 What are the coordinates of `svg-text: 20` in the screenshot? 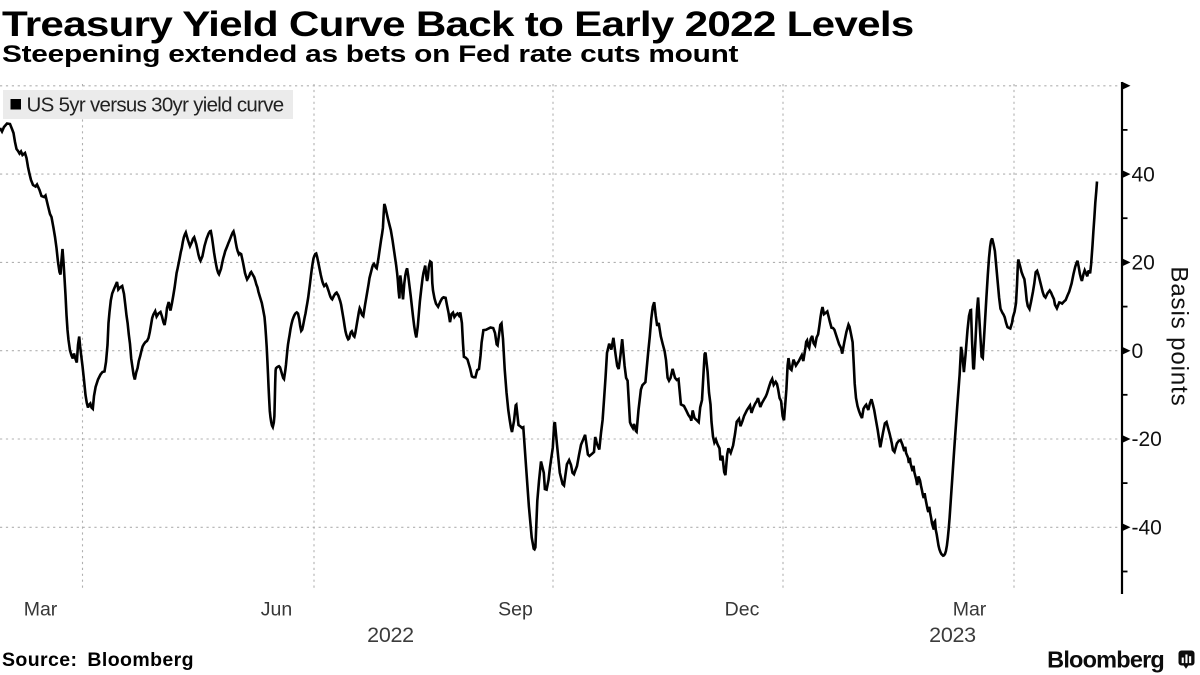 It's located at (1143, 263).